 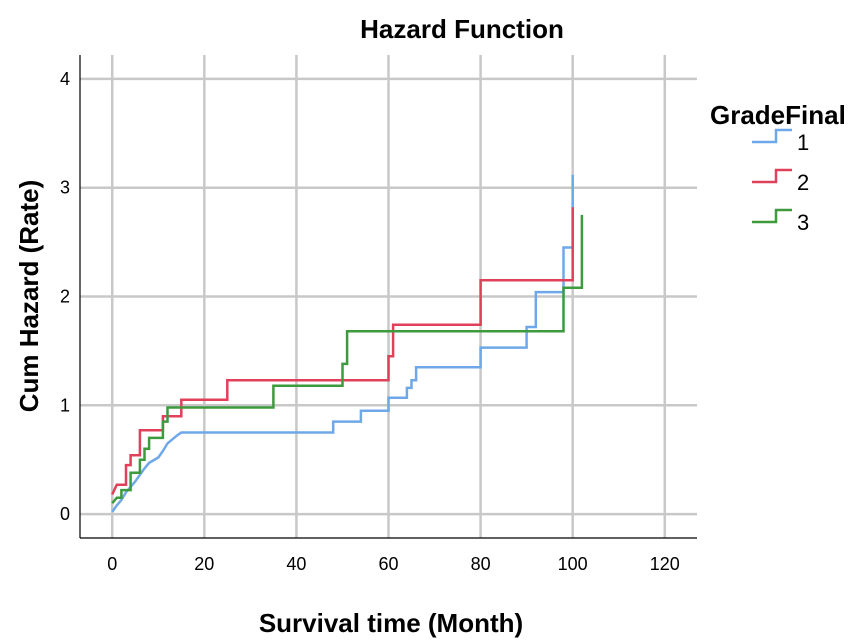 What do you see at coordinates (65, 514) in the screenshot?
I see `y-tick-label: 0` at bounding box center [65, 514].